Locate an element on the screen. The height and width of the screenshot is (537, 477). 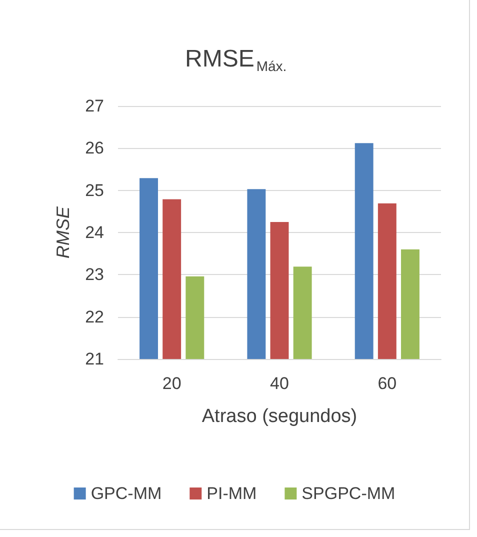
y-tick-label: 21 is located at coordinates (94, 359).